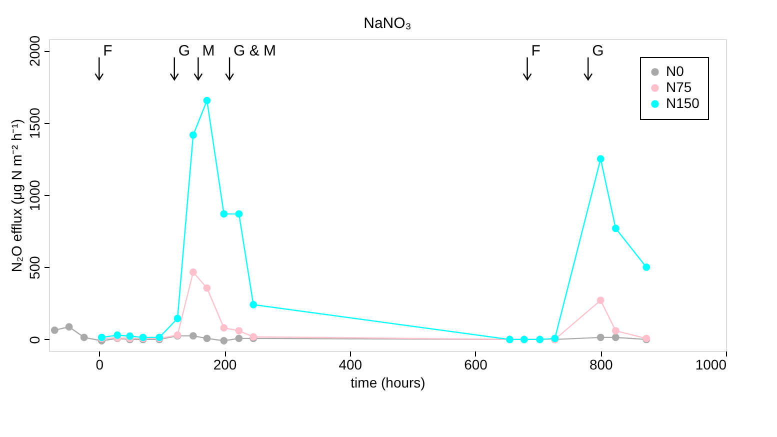 The height and width of the screenshot is (437, 777). I want to click on x-tick-label: 400, so click(350, 364).